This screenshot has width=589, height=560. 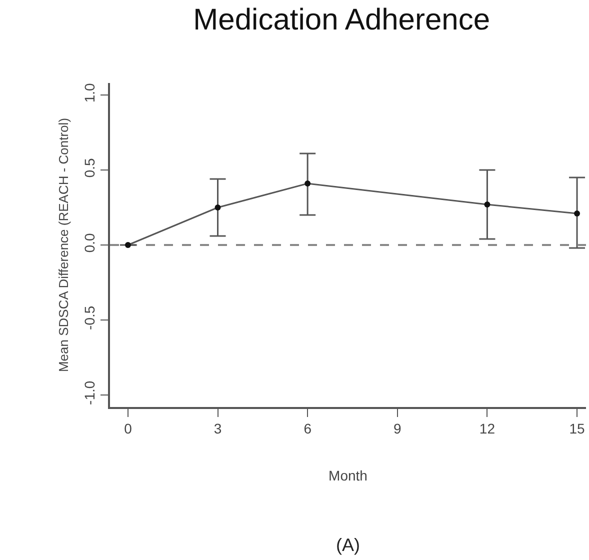 What do you see at coordinates (90, 92) in the screenshot?
I see `y-tick-label: 1.0` at bounding box center [90, 92].